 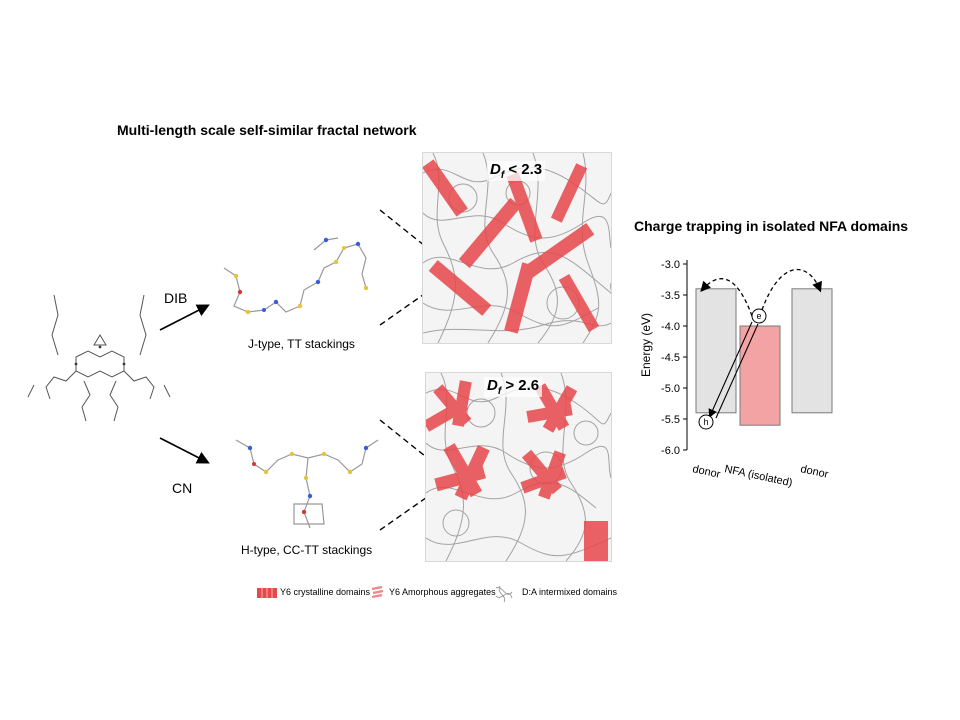 What do you see at coordinates (307, 550) in the screenshot?
I see `h-type-caption: H-type, CC-TT stackings` at bounding box center [307, 550].